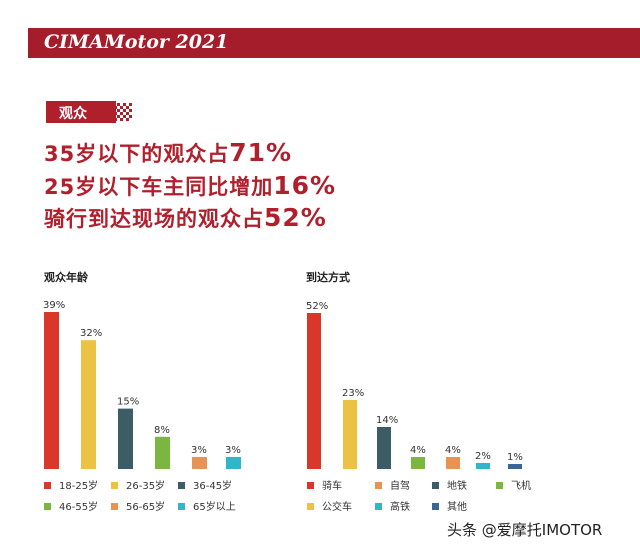 Image resolution: width=640 pixels, height=552 pixels. I want to click on arrival-legend-item-5: 公交车, so click(329, 505).